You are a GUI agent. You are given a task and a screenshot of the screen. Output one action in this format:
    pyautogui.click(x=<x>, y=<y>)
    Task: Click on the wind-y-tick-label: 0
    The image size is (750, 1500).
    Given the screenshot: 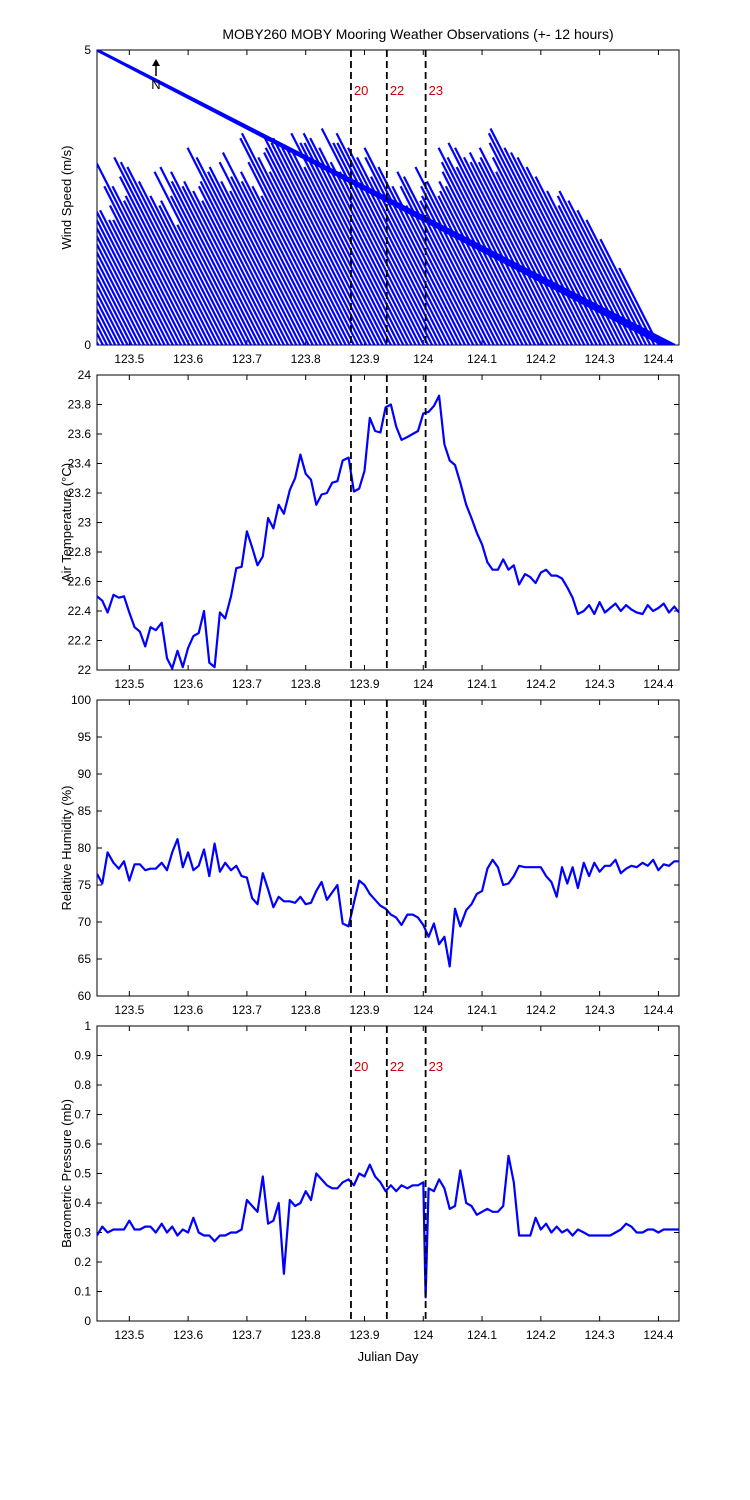 What is the action you would take?
    pyautogui.click(x=87, y=345)
    